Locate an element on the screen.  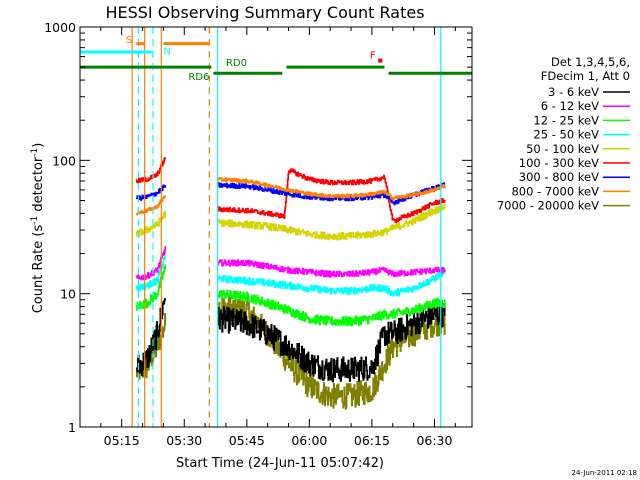
series-300-800kev is located at coordinates (291, 194).